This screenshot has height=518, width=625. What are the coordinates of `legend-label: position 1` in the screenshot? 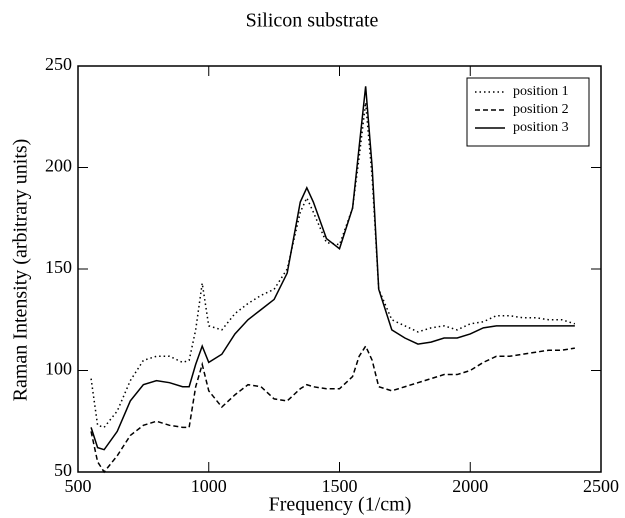 It's located at (541, 91).